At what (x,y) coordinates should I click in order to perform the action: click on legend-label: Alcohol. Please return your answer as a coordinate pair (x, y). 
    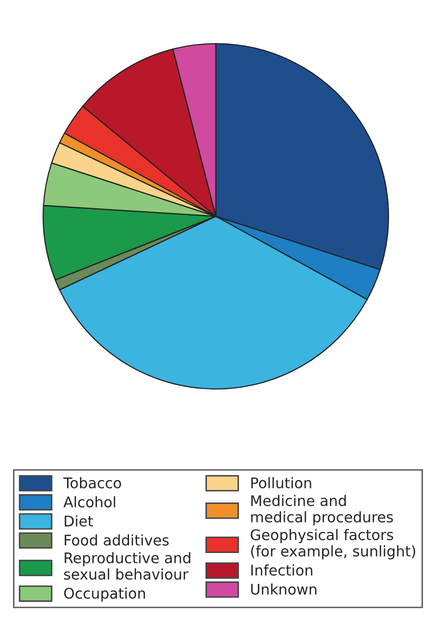
    Looking at the image, I should click on (89, 502).